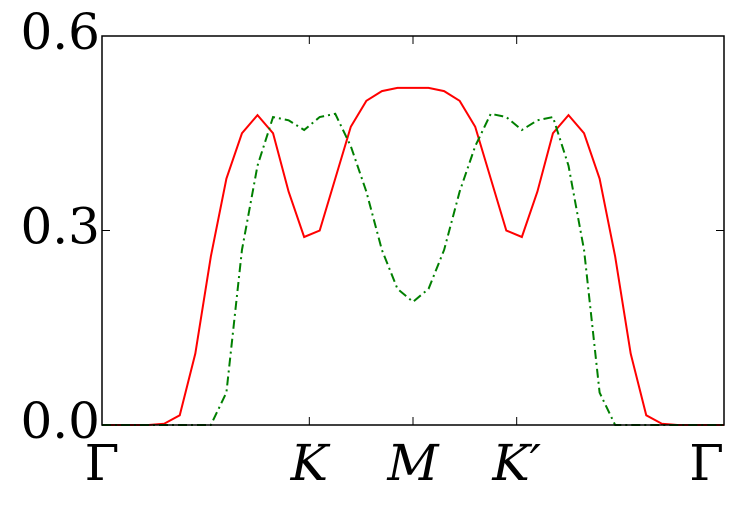 This screenshot has height=507, width=747. What do you see at coordinates (310, 463) in the screenshot?
I see `x-tick-label: K` at bounding box center [310, 463].